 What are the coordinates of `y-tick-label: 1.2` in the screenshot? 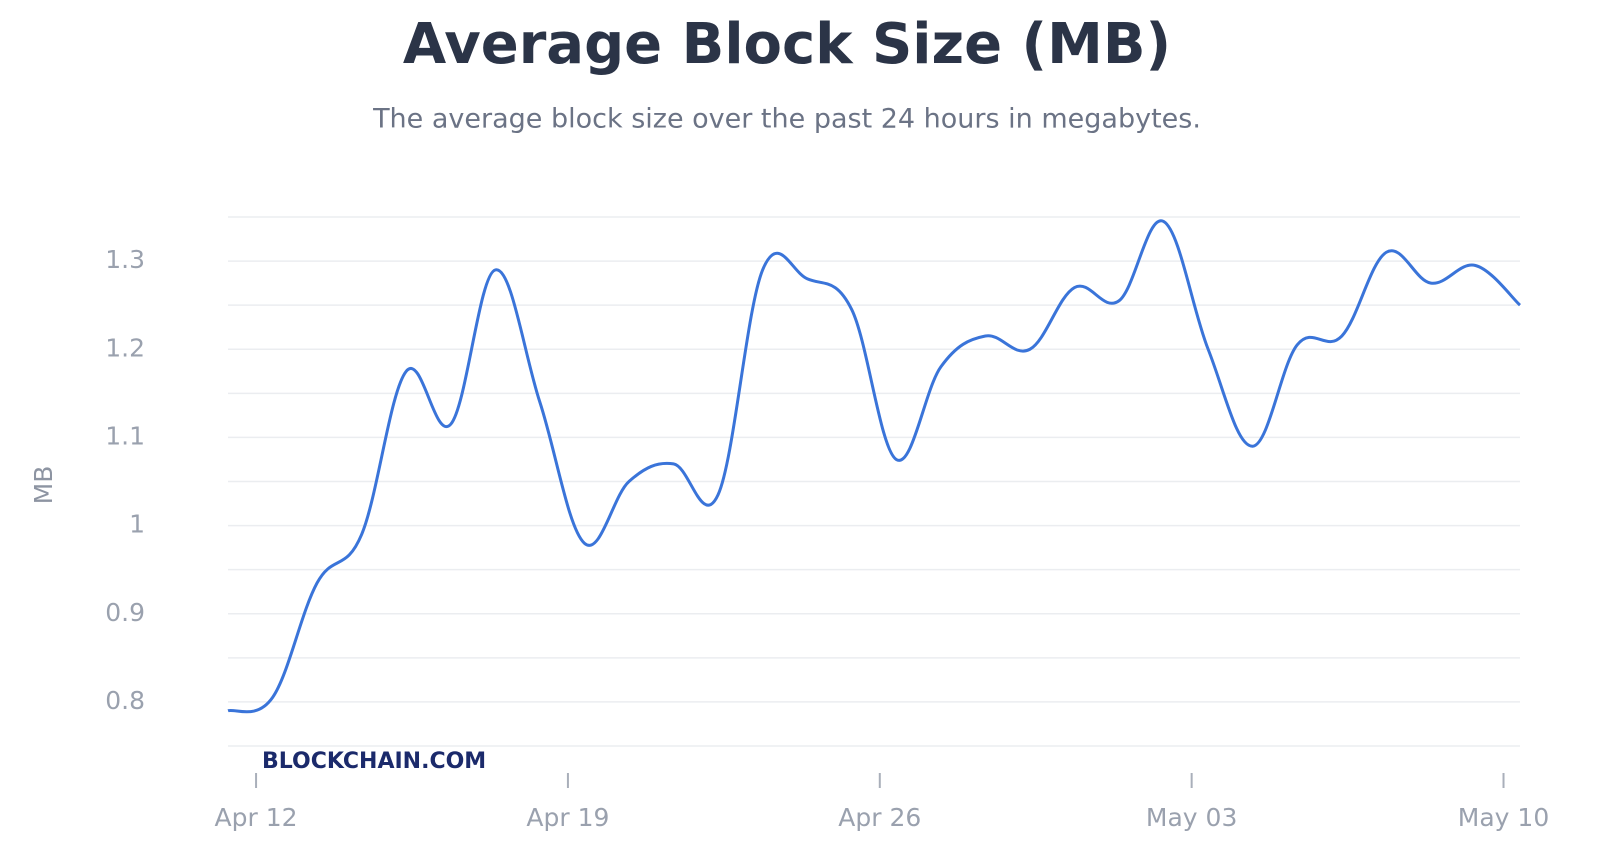 It's located at (125, 347).